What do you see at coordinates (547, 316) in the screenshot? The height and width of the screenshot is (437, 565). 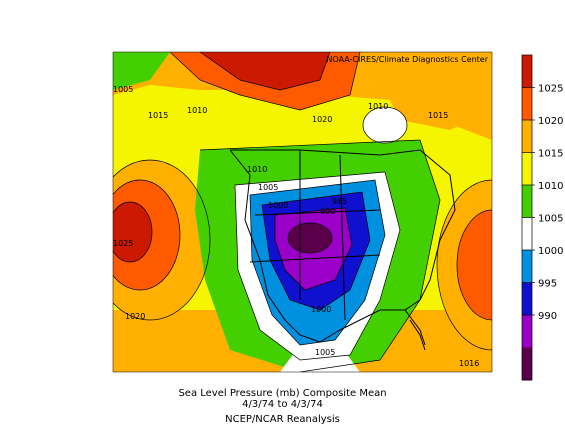 I see `legend-label: 990` at bounding box center [547, 316].